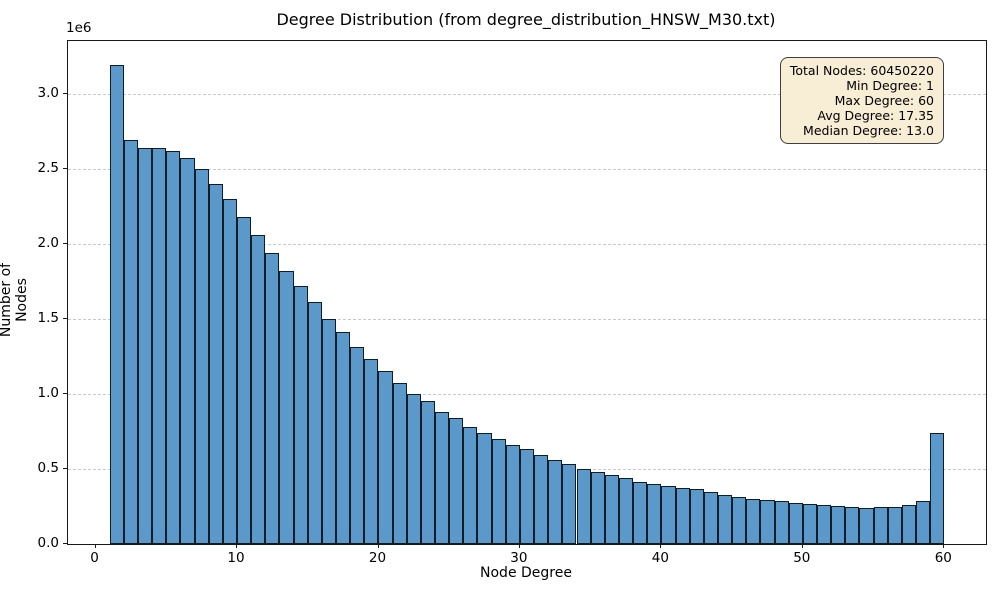 The width and height of the screenshot is (1000, 600). I want to click on x-tick-label: 50, so click(802, 558).